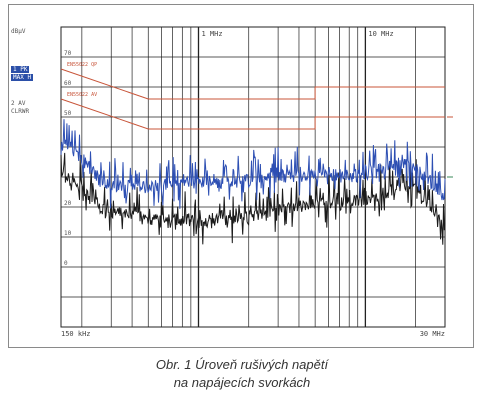 The width and height of the screenshot is (484, 401). I want to click on x-tick-label-start: 150 kHz, so click(76, 334).